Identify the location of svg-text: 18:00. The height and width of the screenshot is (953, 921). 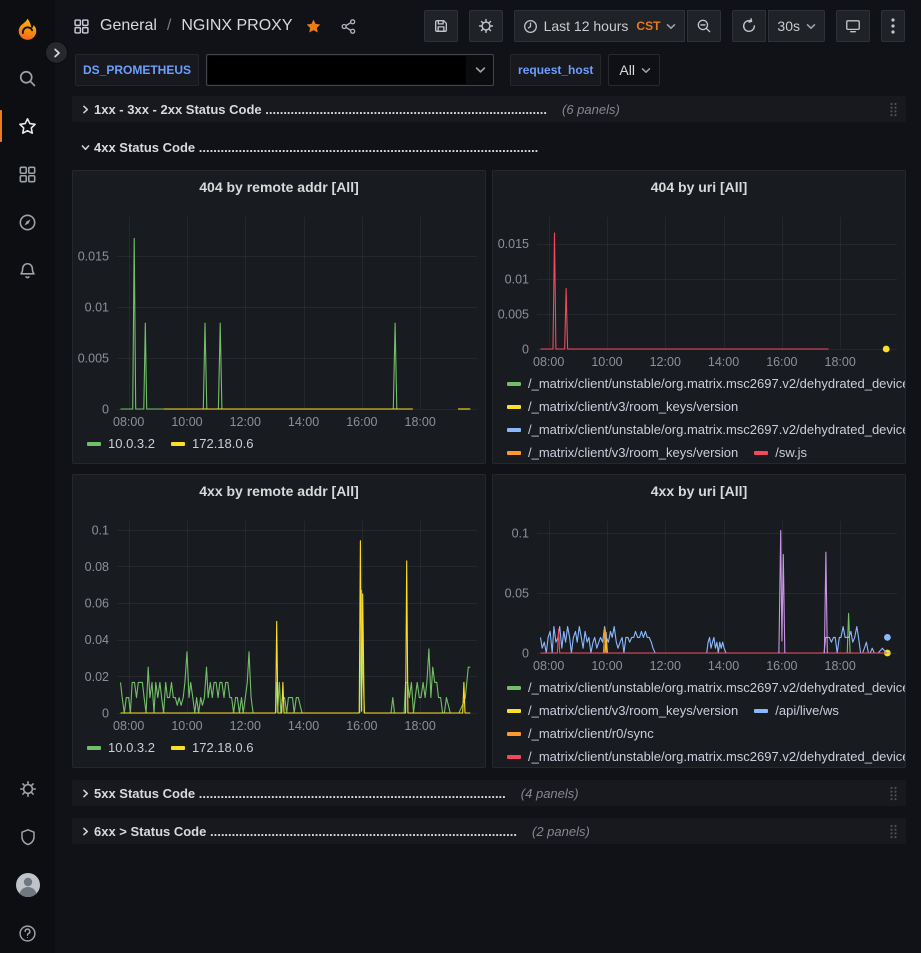
(840, 362).